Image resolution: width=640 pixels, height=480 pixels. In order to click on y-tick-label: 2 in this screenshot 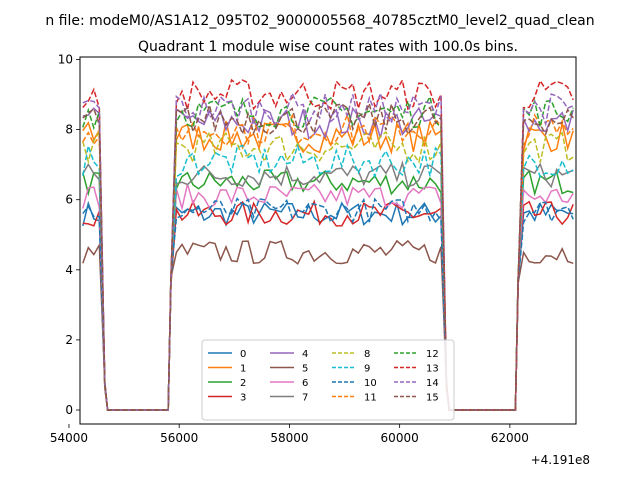, I will do `click(69, 340)`.